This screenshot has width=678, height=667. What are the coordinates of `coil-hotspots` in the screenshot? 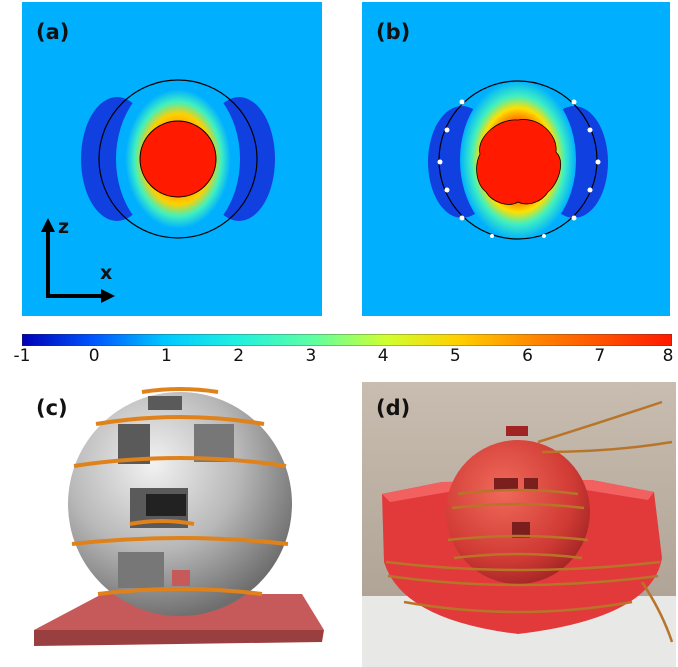 It's located at (519, 168).